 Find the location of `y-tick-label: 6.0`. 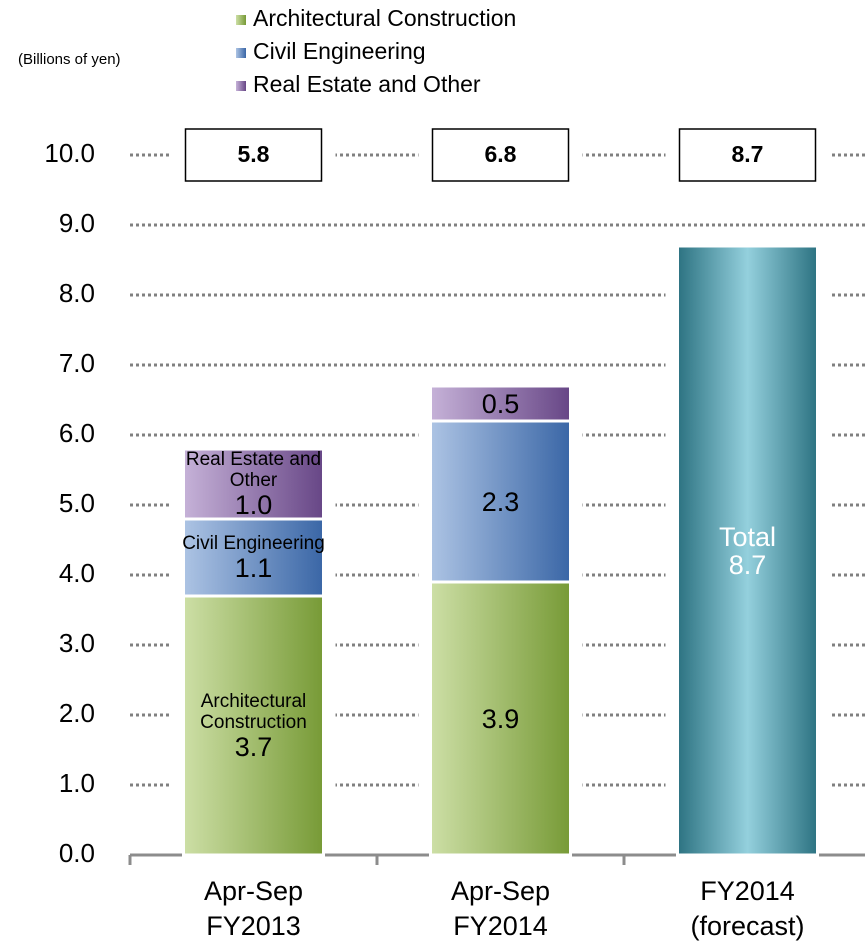

y-tick-label: 6.0 is located at coordinates (77, 433).